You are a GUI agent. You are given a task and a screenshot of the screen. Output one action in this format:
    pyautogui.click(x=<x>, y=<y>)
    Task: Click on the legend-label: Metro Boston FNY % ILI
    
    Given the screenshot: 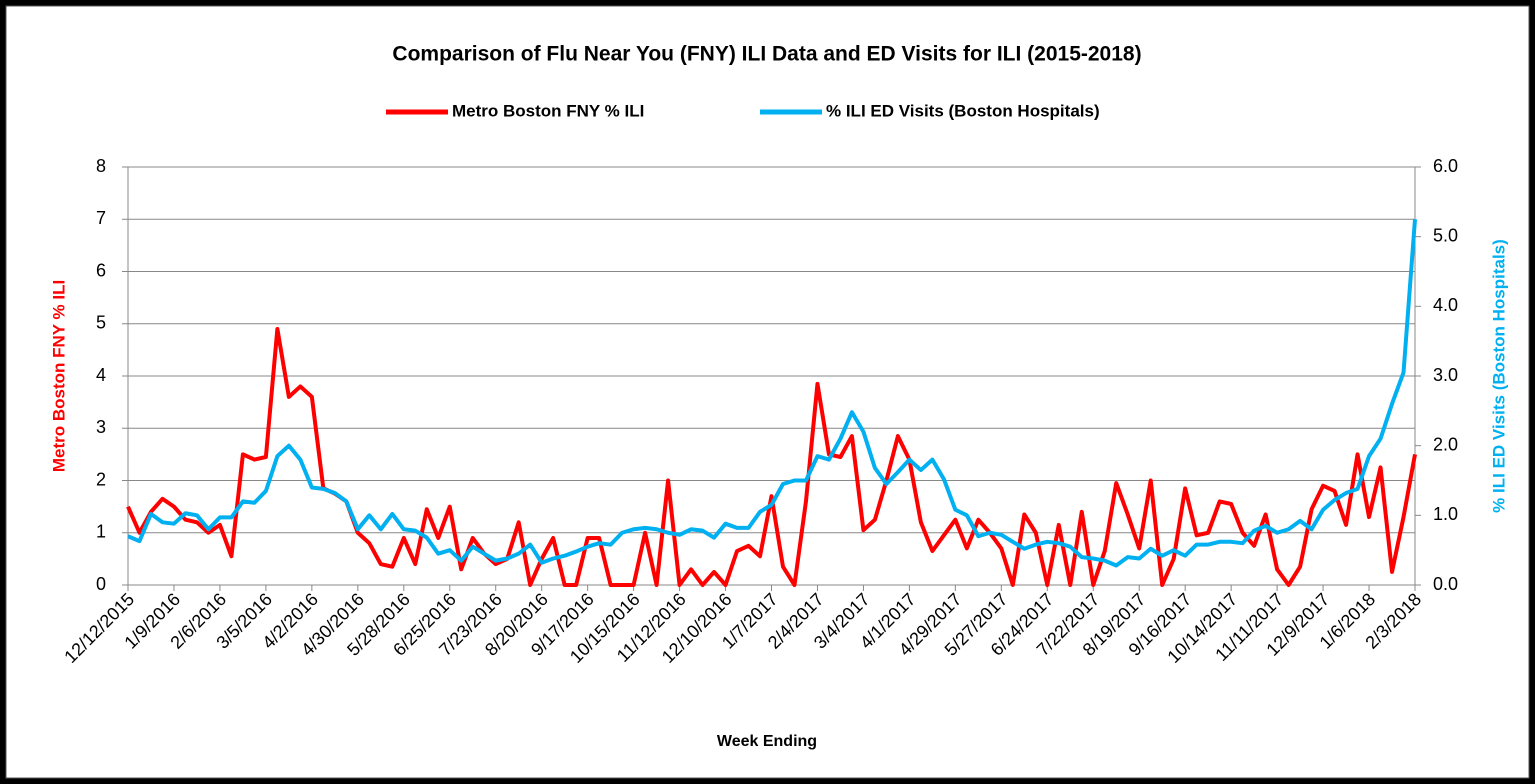 What is the action you would take?
    pyautogui.click(x=548, y=110)
    